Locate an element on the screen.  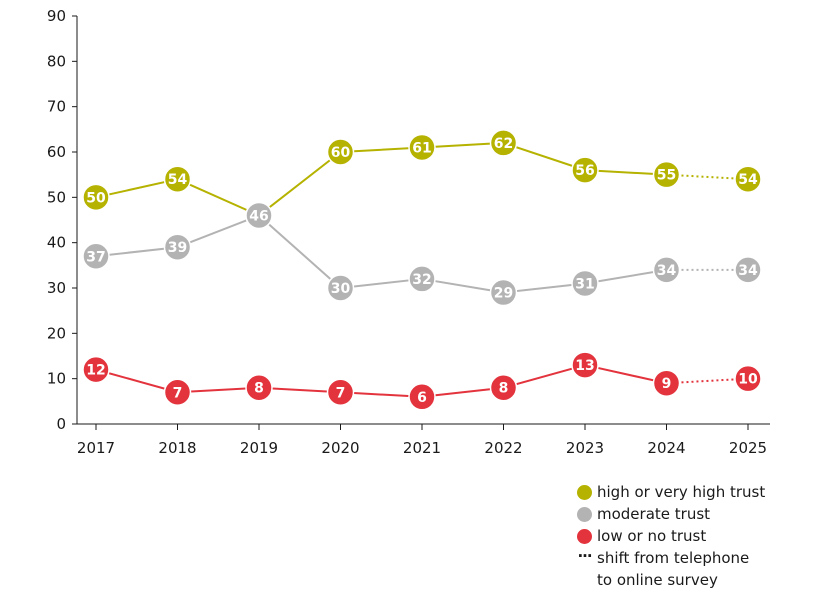
data-label: 62 is located at coordinates (503, 144).